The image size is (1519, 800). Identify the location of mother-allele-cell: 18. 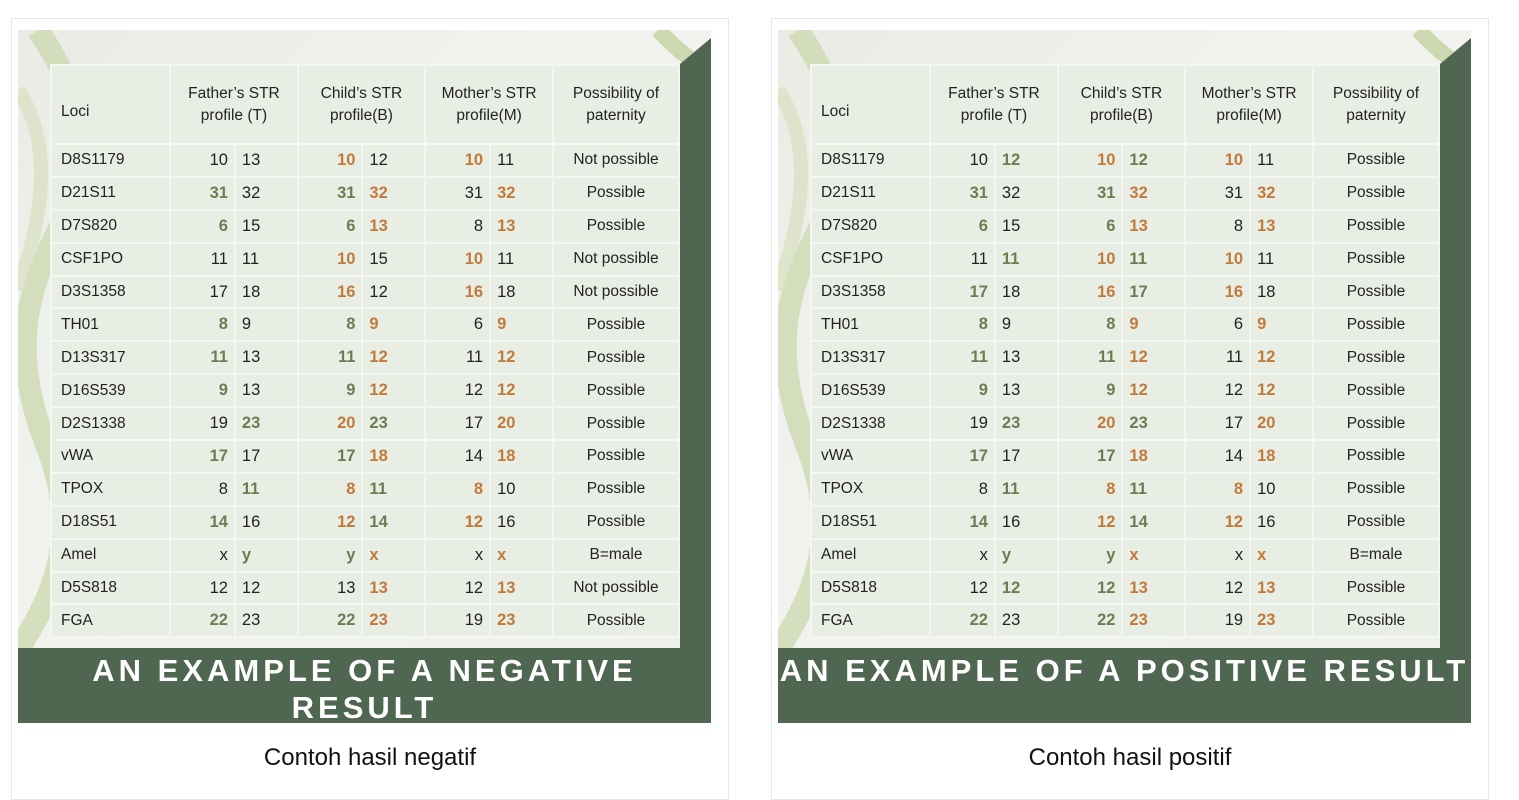
(521, 456).